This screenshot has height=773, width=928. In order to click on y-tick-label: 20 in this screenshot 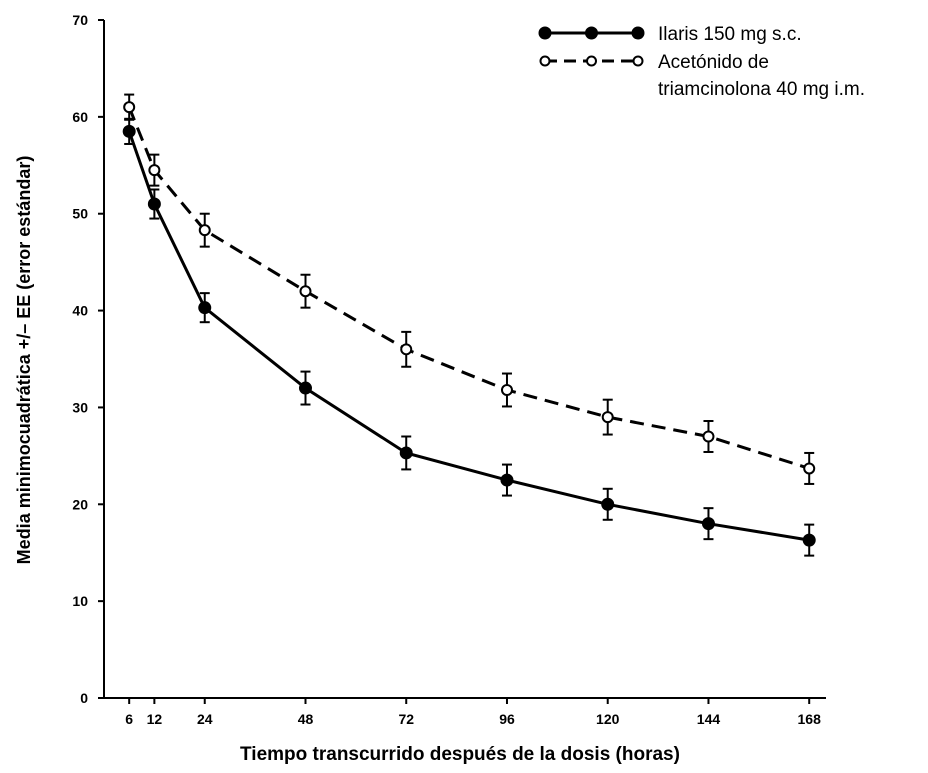, I will do `click(80, 504)`.